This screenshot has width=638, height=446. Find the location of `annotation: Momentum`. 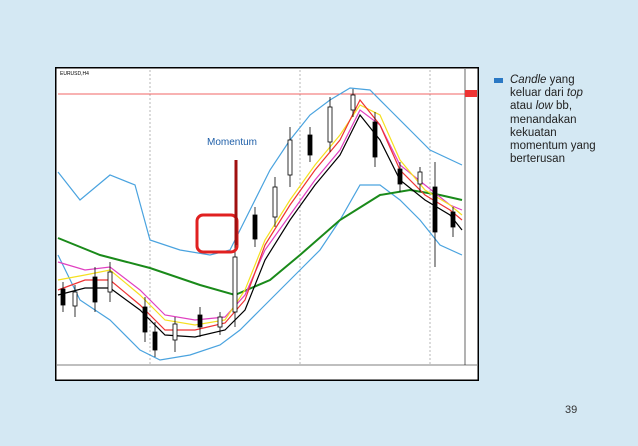

annotation: Momentum is located at coordinates (232, 142).